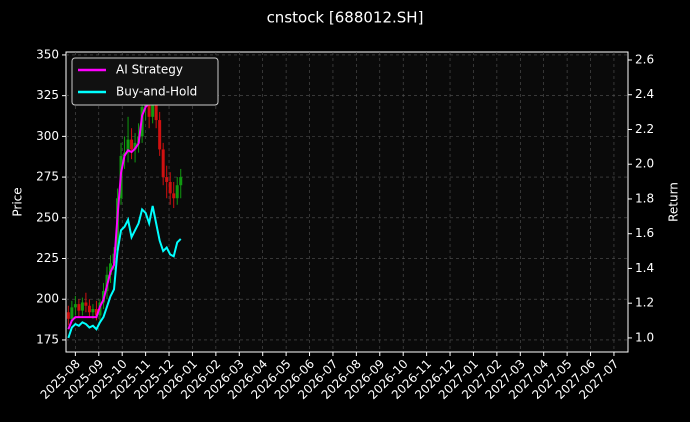 Image resolution: width=690 pixels, height=422 pixels. Describe the element at coordinates (145, 81) in the screenshot. I see `legend-box` at that location.